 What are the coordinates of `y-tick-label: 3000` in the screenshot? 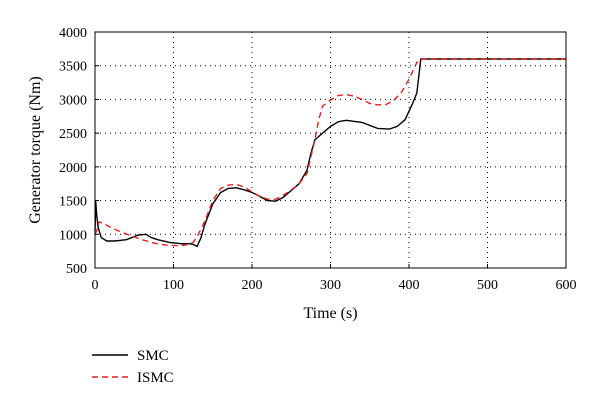 It's located at (73, 100).